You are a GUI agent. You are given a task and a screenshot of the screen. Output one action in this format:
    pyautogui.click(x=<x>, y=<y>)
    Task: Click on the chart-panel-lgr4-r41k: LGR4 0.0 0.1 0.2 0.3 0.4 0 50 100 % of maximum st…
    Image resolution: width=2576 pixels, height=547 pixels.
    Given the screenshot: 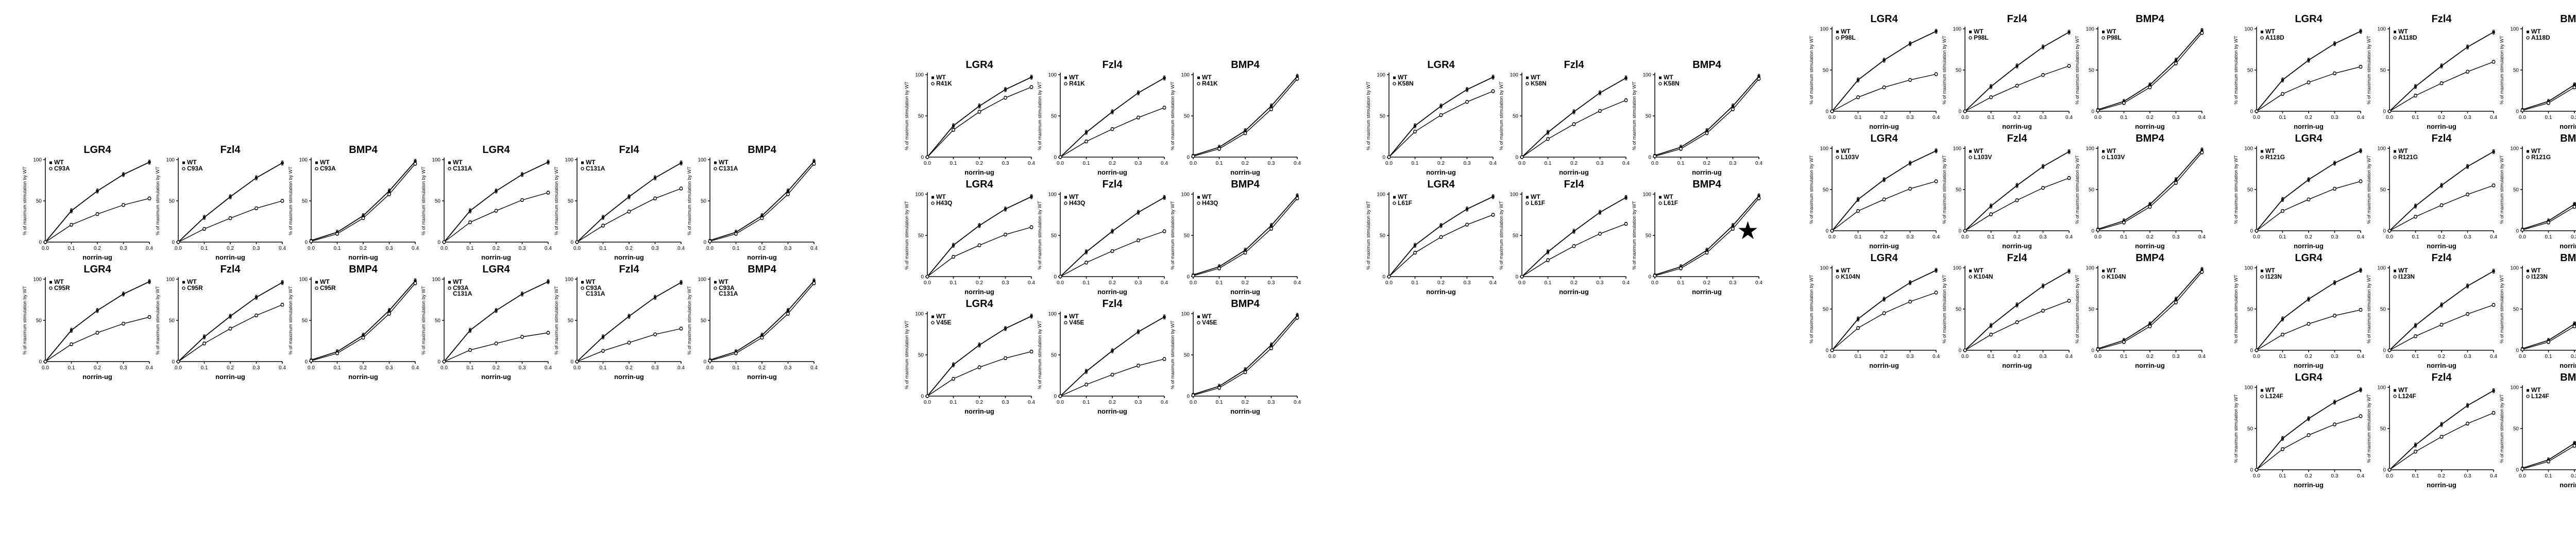 What is the action you would take?
    pyautogui.click(x=969, y=119)
    